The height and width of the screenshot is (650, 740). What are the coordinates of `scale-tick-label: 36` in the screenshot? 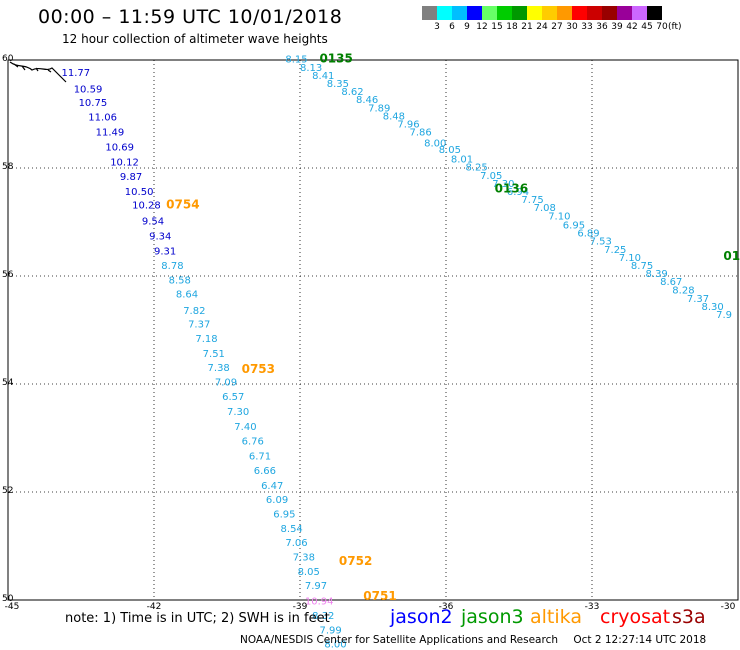 It's located at (602, 27).